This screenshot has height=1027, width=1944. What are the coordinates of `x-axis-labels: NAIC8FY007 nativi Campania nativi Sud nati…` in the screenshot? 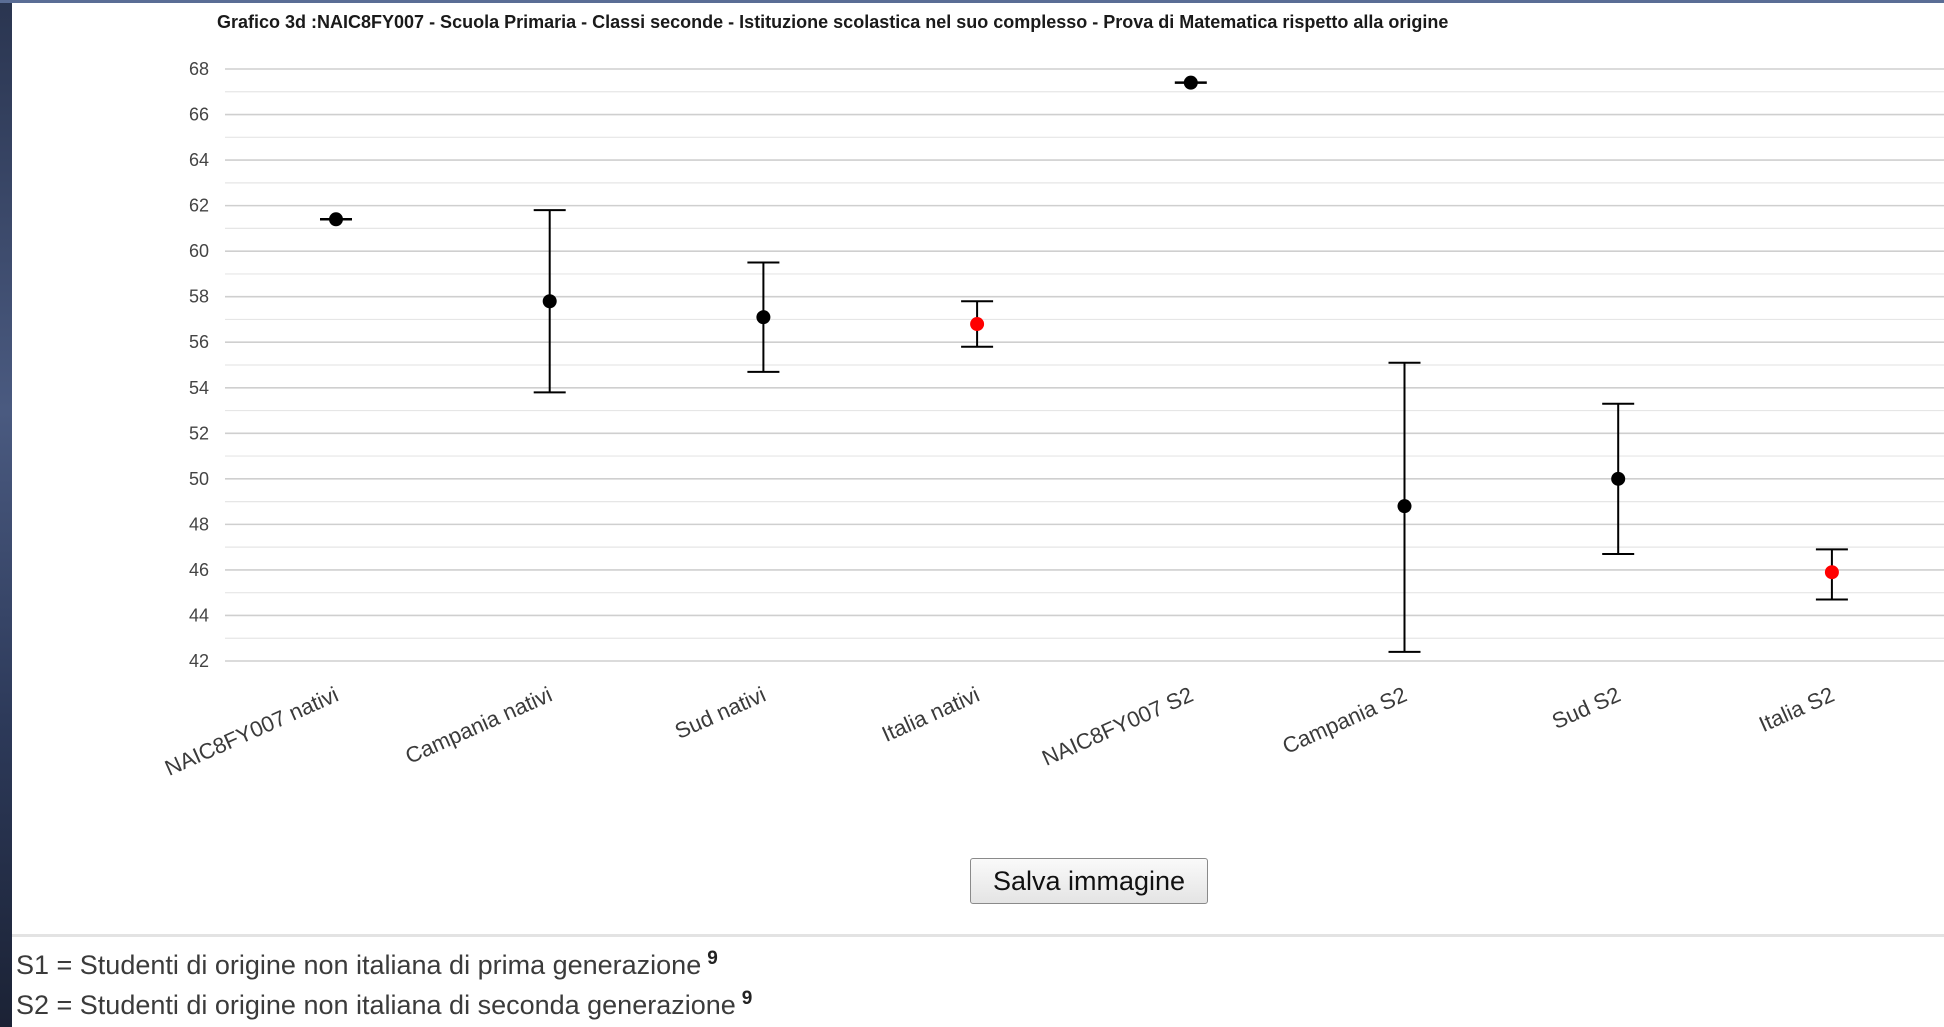 It's located at (999, 731).